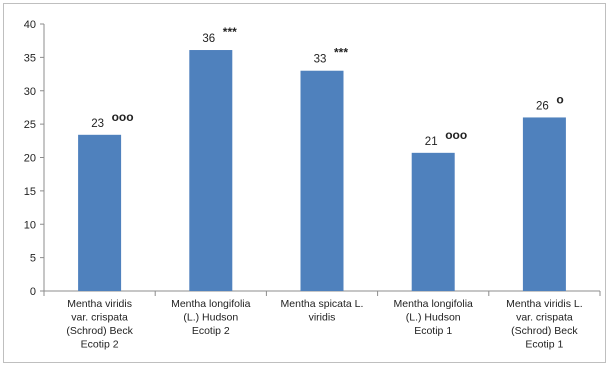  I want to click on y-tick-label: 0, so click(33, 292).